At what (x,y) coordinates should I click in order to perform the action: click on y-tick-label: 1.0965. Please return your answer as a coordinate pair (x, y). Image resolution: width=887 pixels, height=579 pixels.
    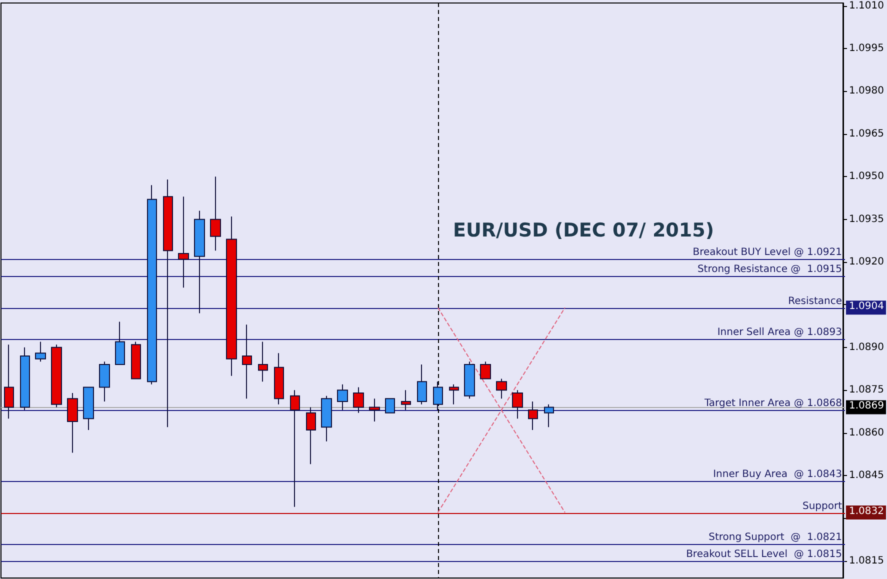
    Looking at the image, I should click on (866, 134).